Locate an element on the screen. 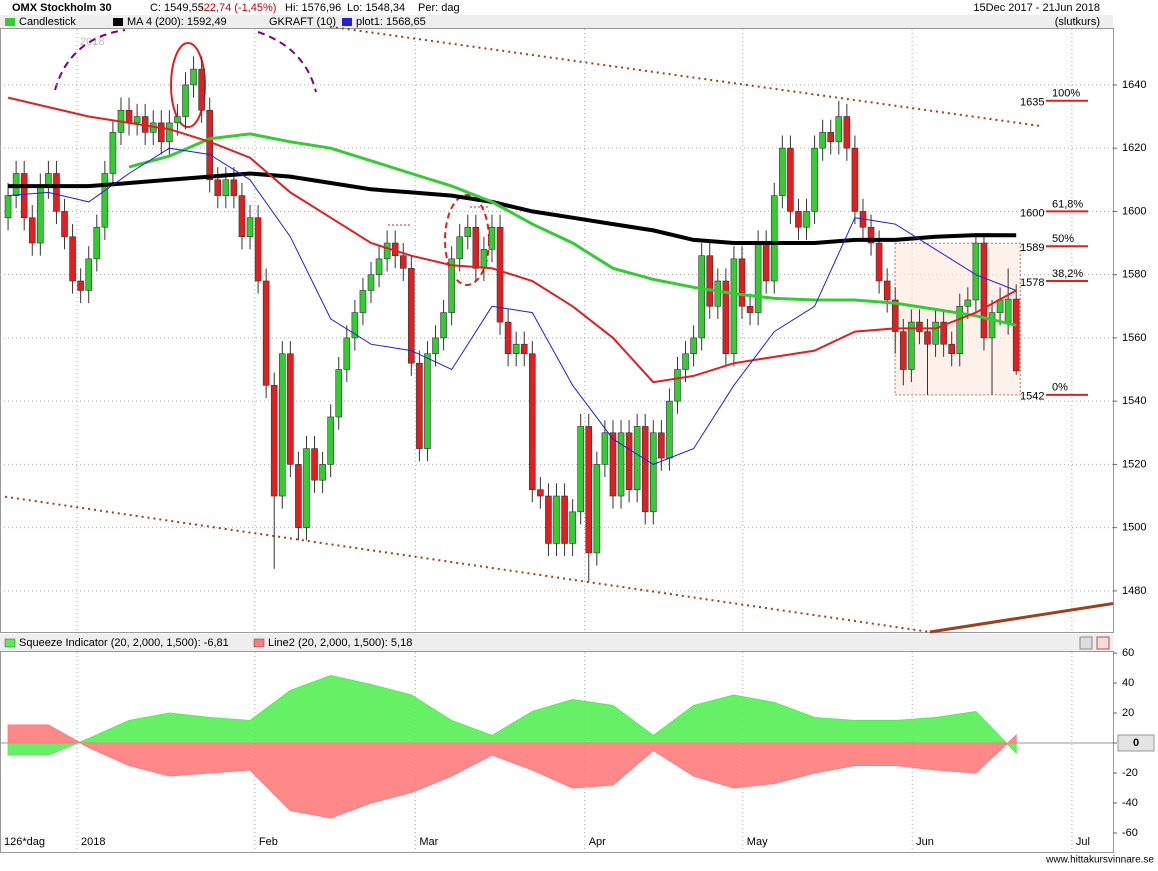 The width and height of the screenshot is (1158, 871). fib-label: 50% is located at coordinates (1063, 239).